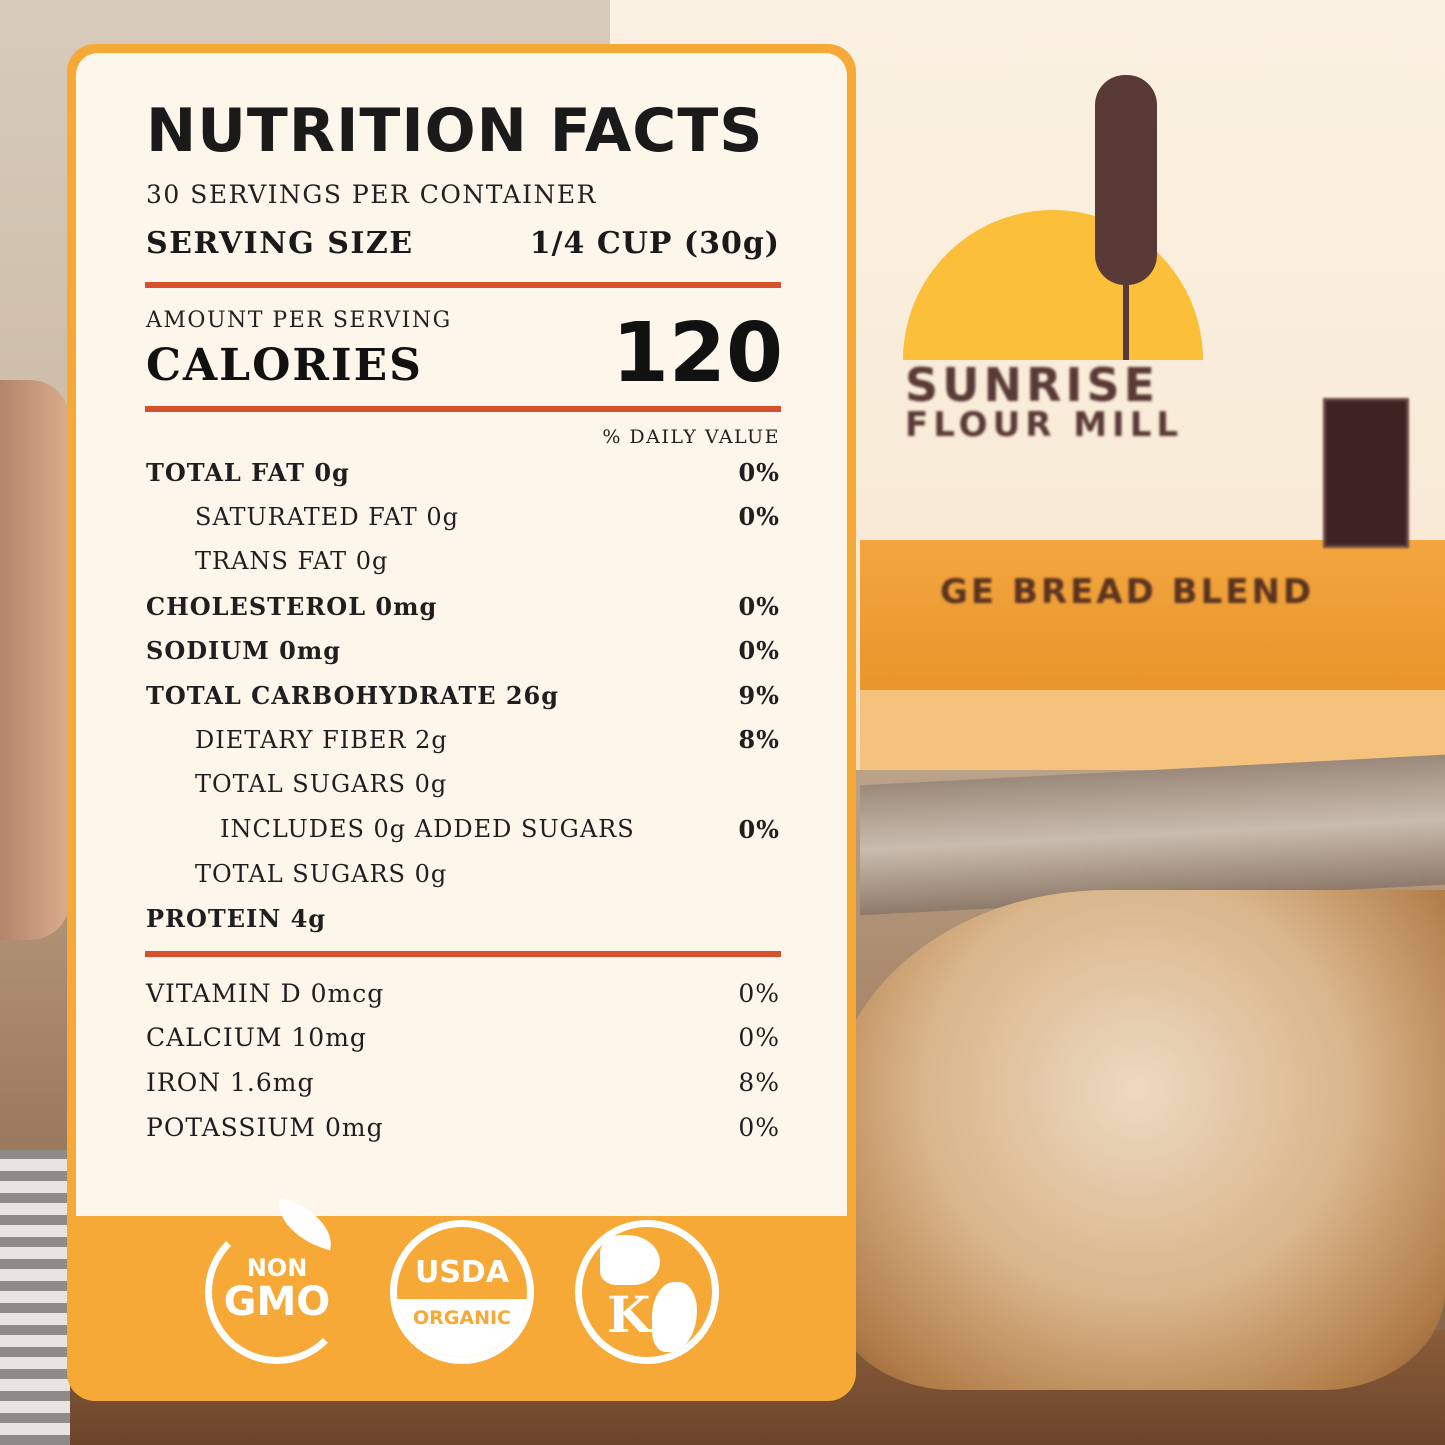 This screenshot has width=1445, height=1445. What do you see at coordinates (462, 1328) in the screenshot?
I see `usda-line2: ORGANIC` at bounding box center [462, 1328].